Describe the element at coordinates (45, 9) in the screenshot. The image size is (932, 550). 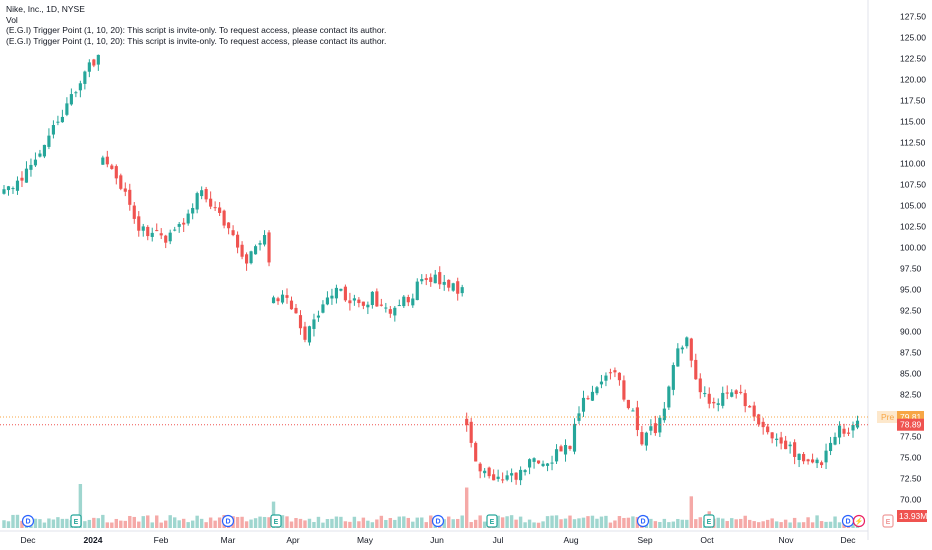
I see `symbol-title: Nike, Inc., 1D, NYSE` at that location.